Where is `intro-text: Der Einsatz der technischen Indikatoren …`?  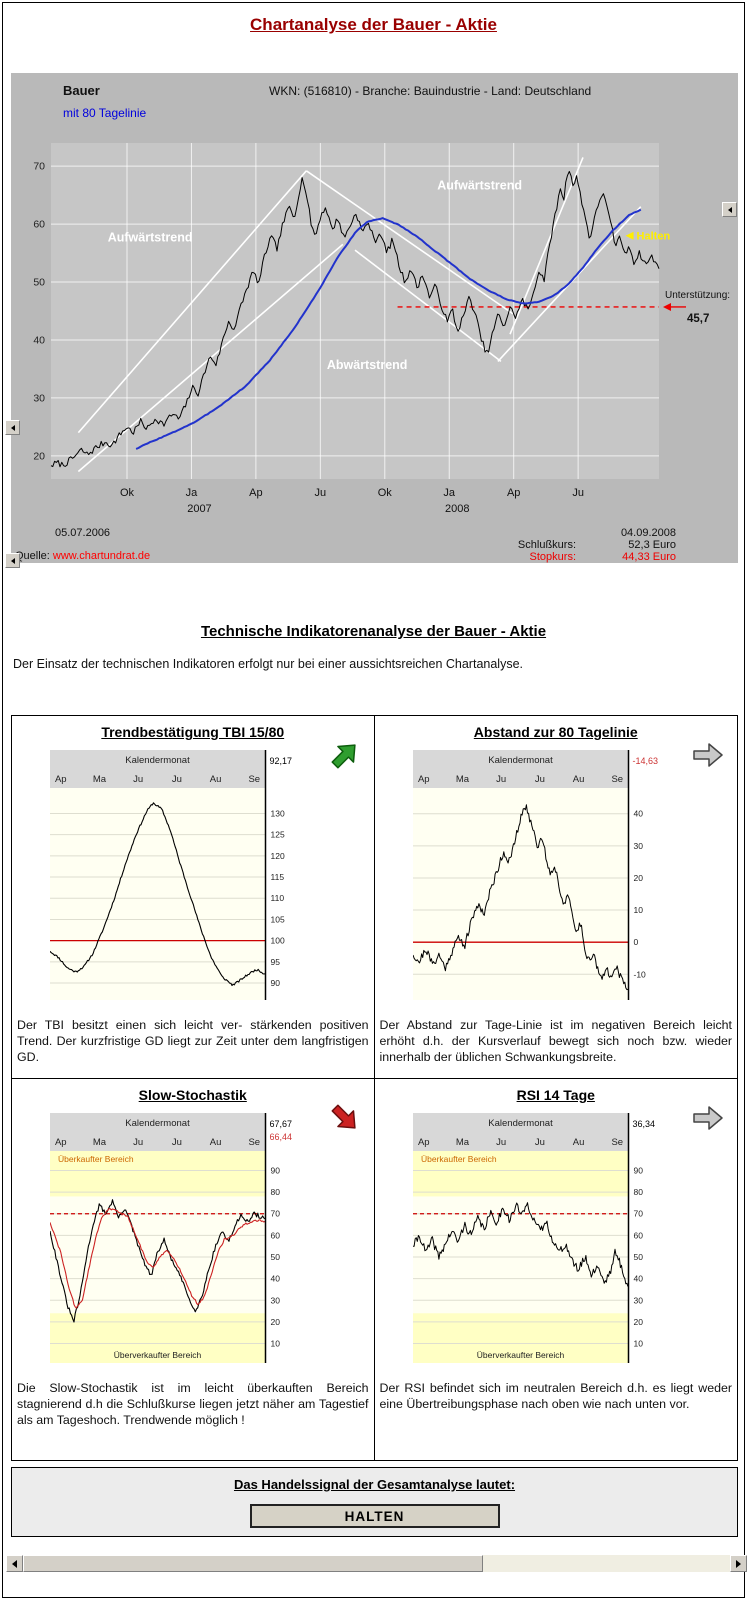
intro-text: Der Einsatz der technischen Indikatoren … is located at coordinates (268, 664).